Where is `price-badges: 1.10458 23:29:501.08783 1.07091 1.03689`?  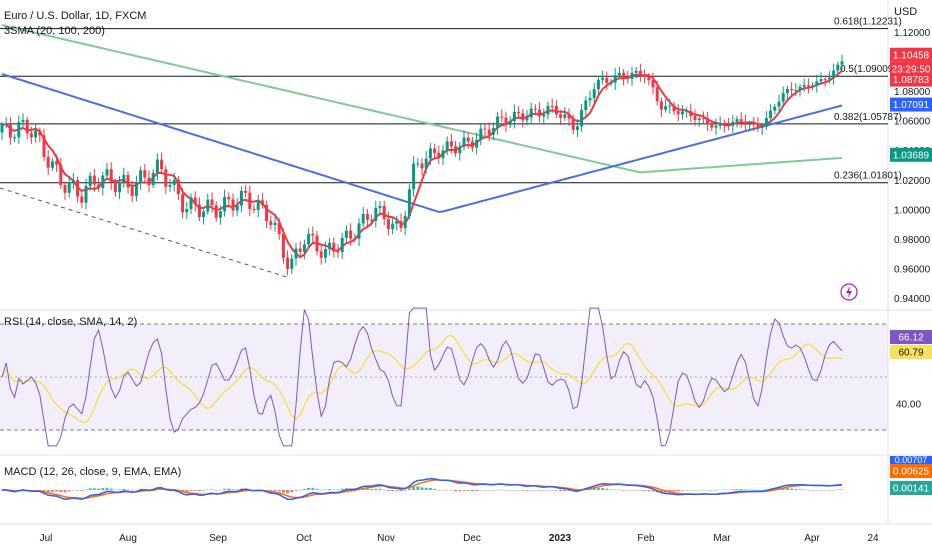
price-badges: 1.10458 23:29:501.08783 1.07091 1.03689 is located at coordinates (911, 104).